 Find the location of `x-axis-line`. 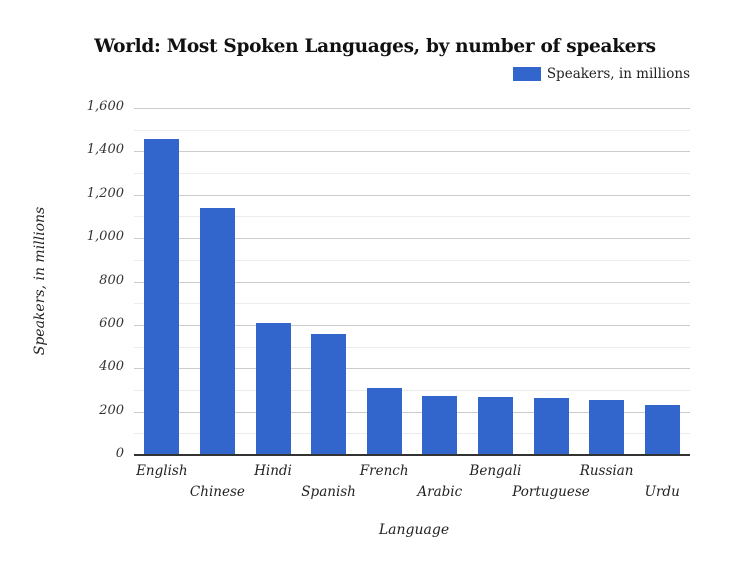

x-axis-line is located at coordinates (412, 455).